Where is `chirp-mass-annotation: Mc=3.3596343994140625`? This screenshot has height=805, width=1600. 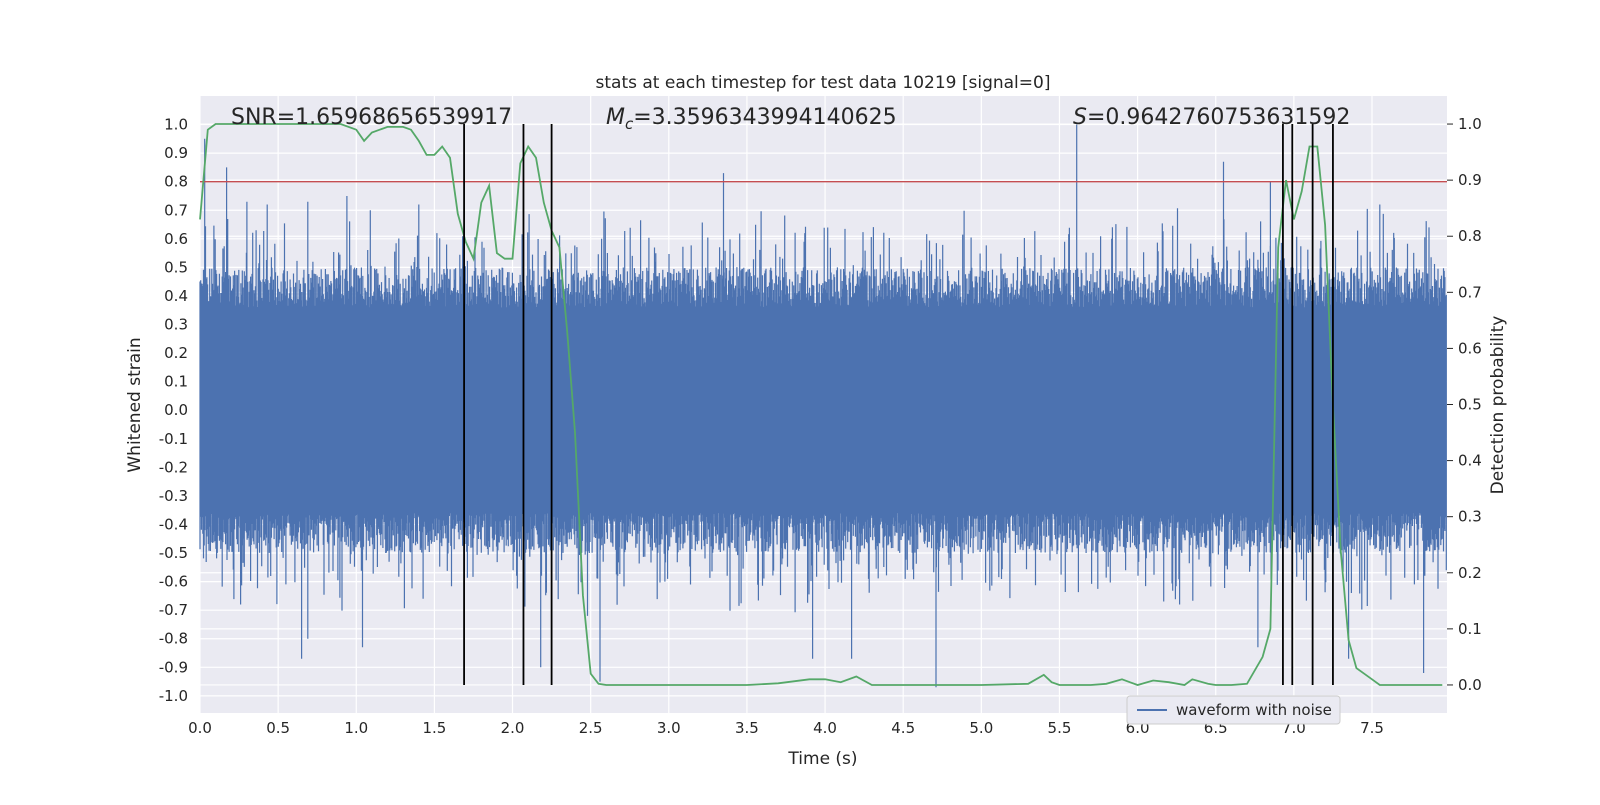 chirp-mass-annotation: Mc=3.3596343994140625 is located at coordinates (751, 119).